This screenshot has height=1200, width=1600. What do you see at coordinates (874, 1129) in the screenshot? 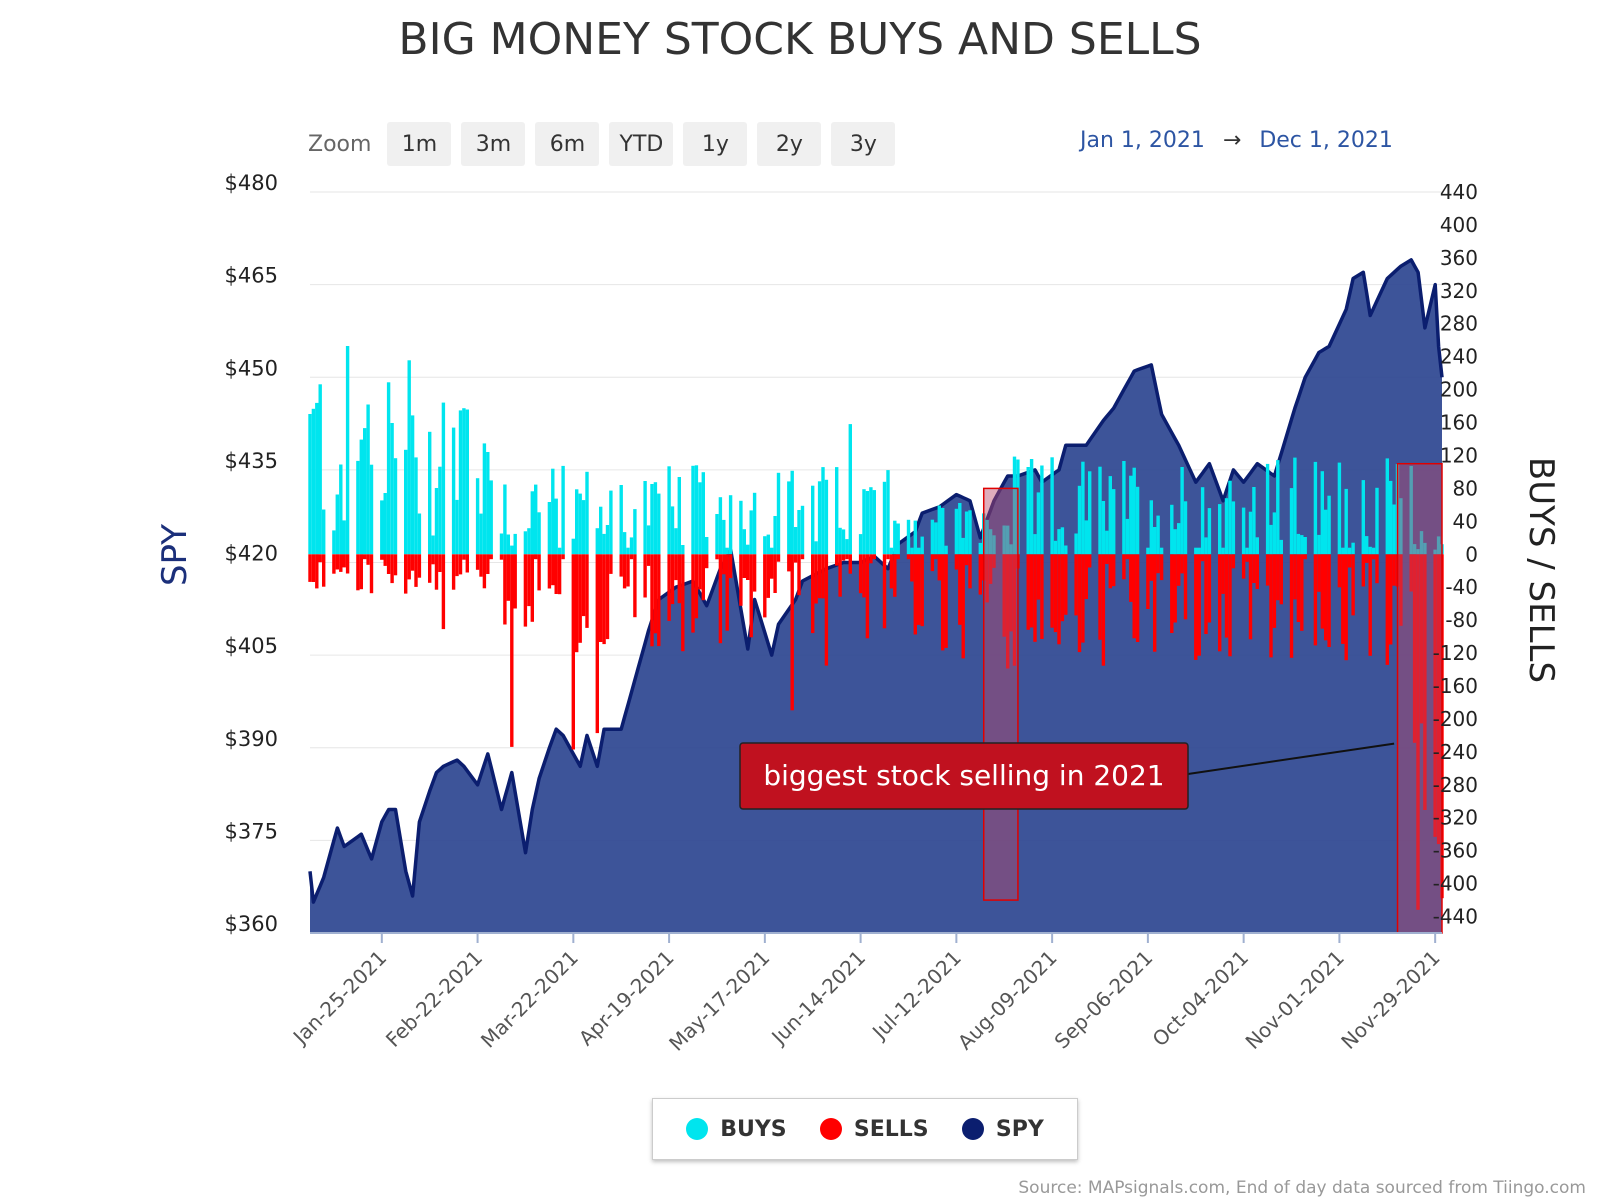
I see `legend-item-sells: SELLS` at bounding box center [874, 1129].